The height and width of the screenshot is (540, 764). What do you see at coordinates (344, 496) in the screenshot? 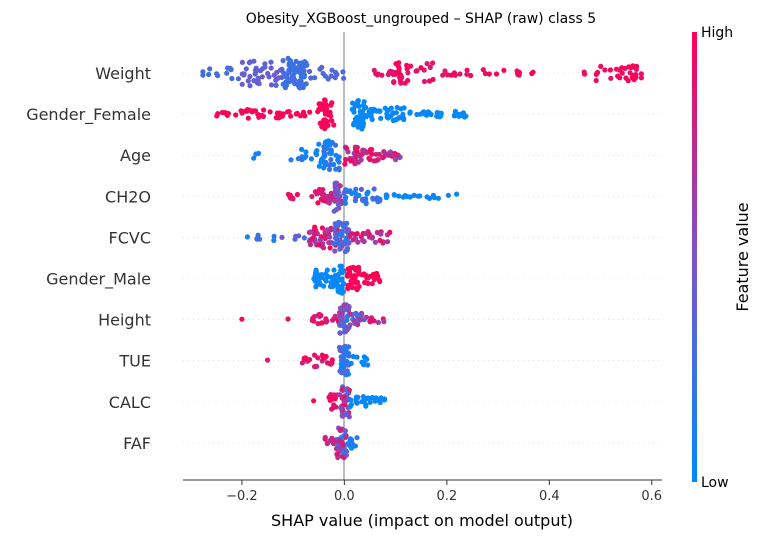
I see `x-tick-label: 0.0` at bounding box center [344, 496].